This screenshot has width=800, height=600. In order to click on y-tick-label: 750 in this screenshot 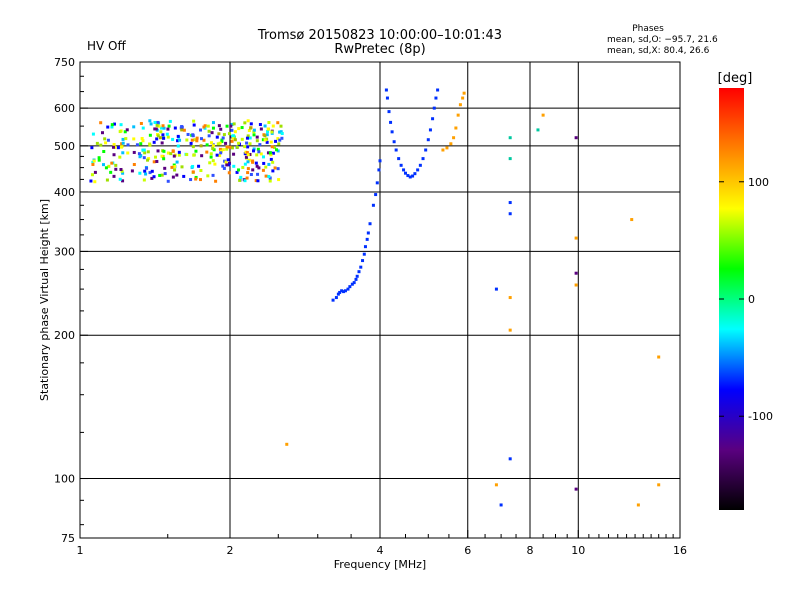, I will do `click(64, 62)`.